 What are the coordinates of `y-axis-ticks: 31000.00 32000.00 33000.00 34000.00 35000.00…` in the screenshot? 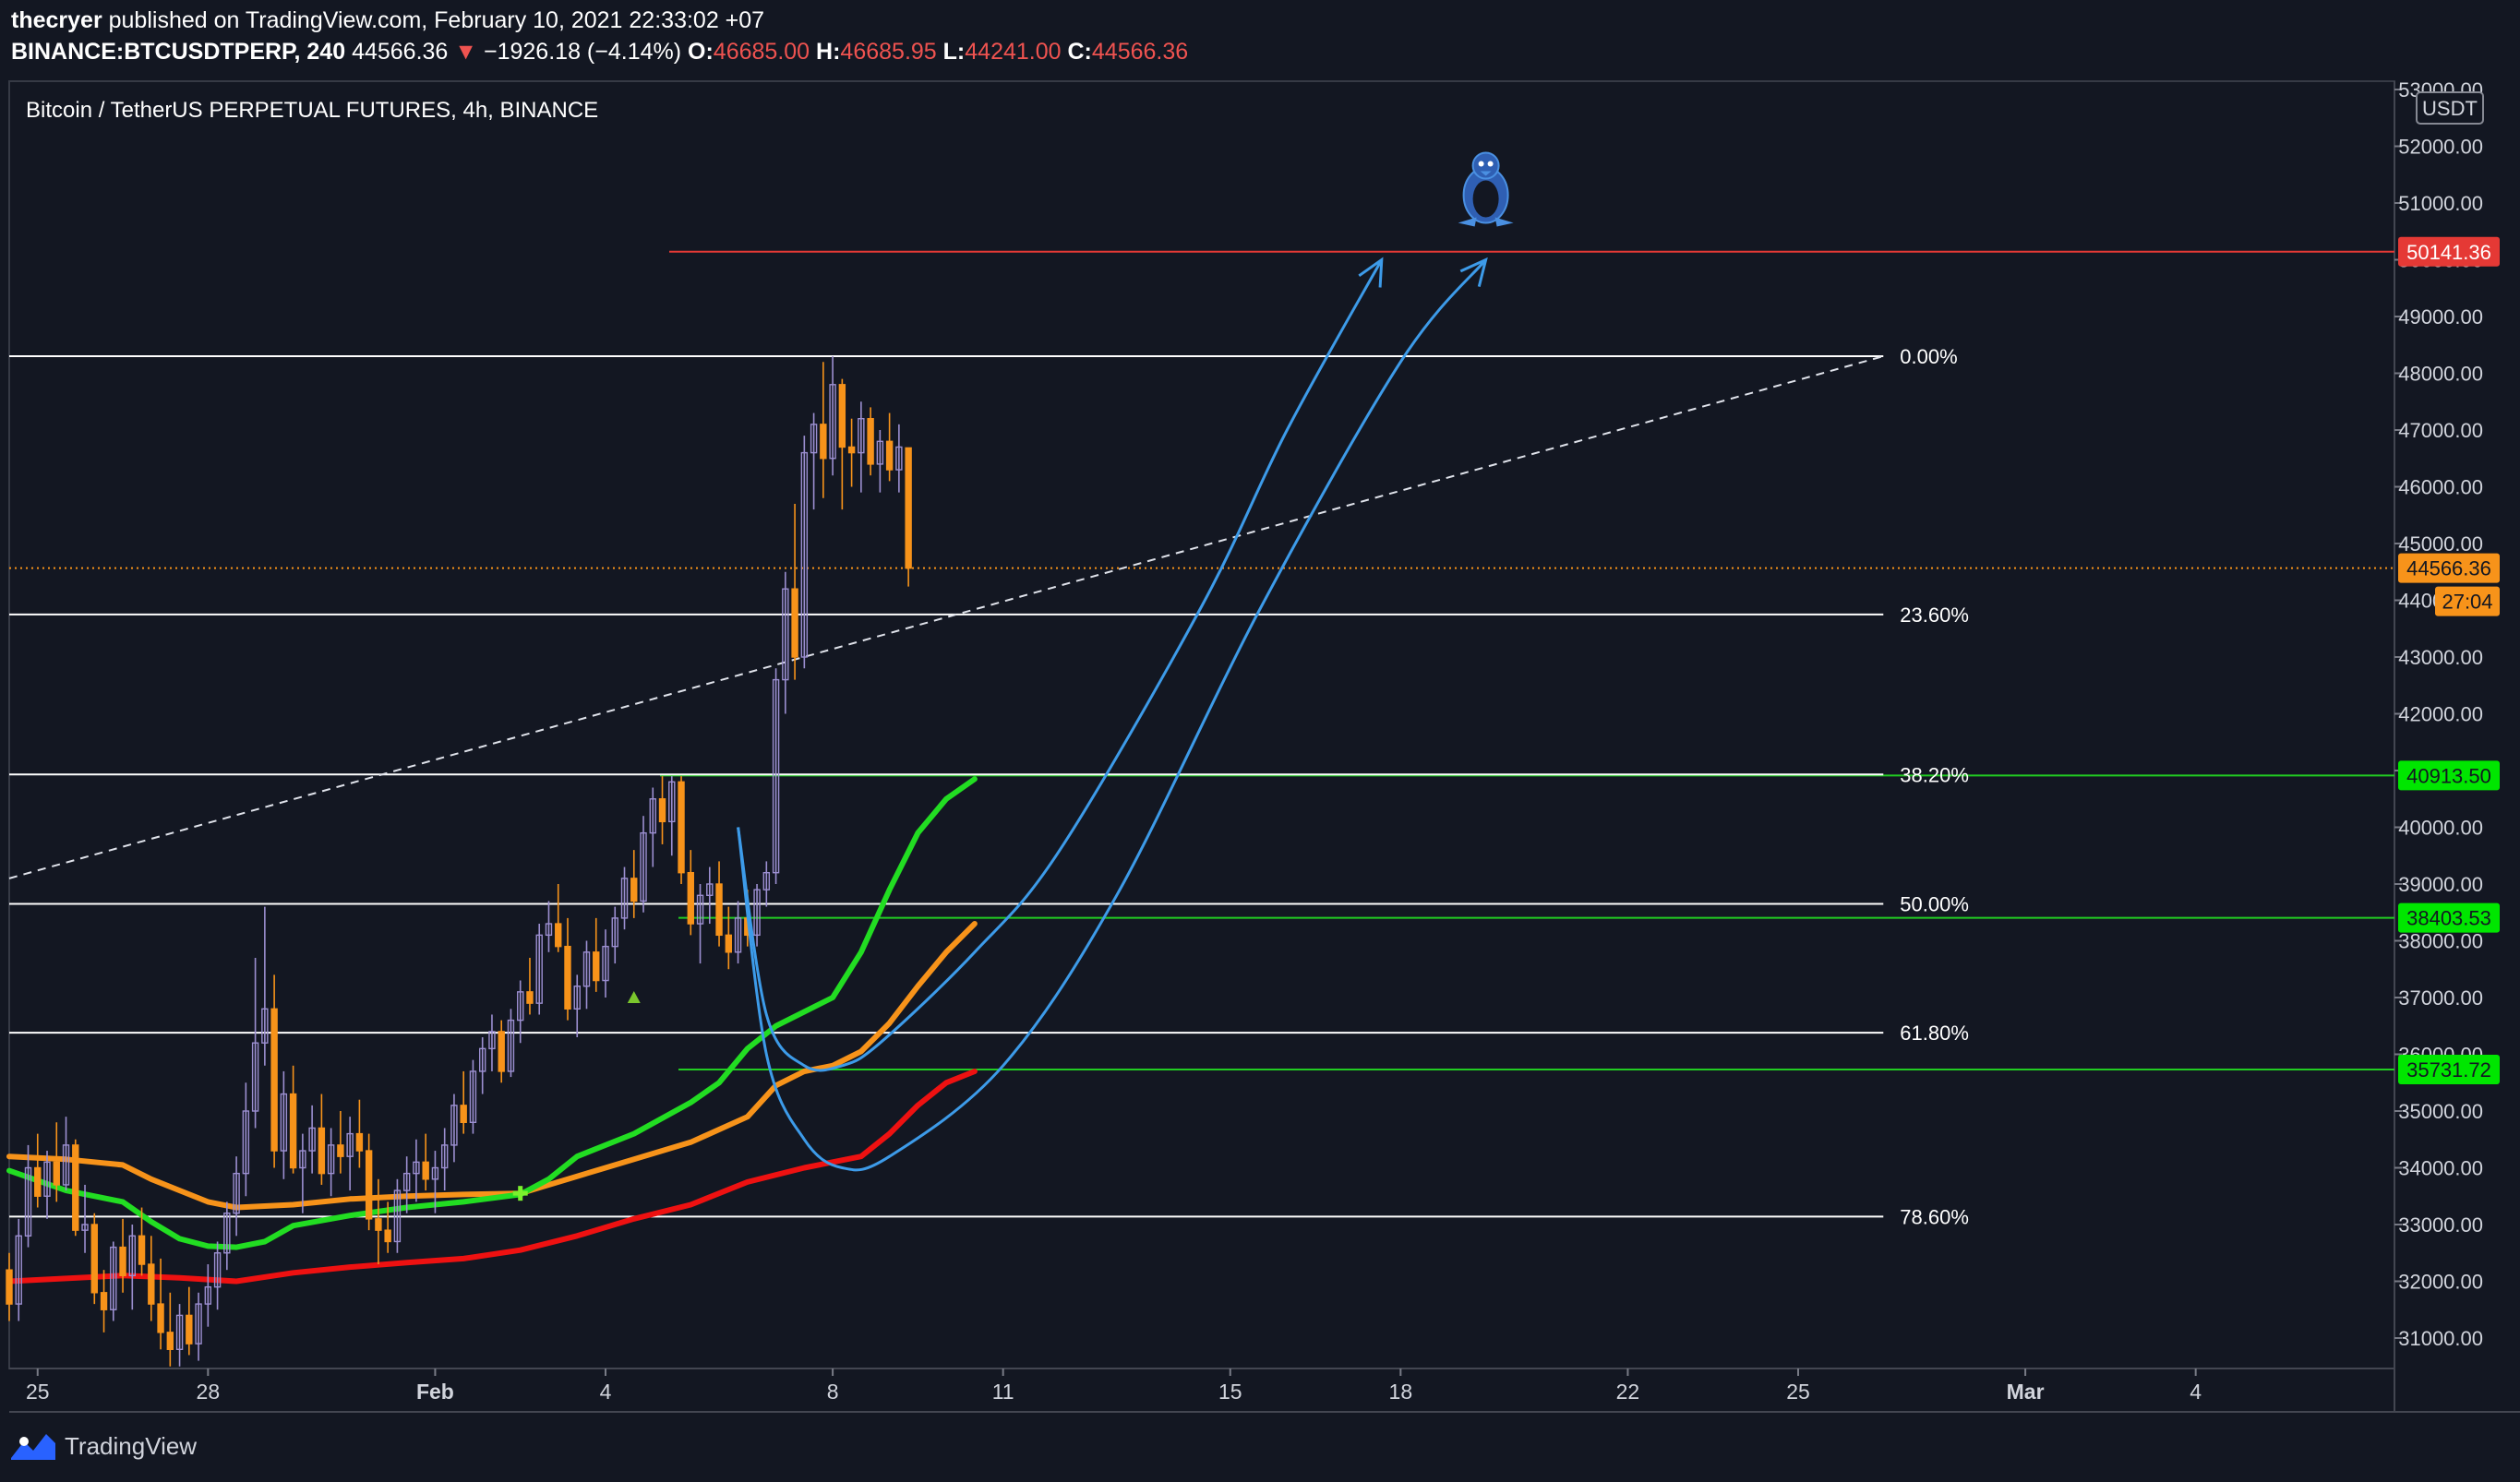 It's located at (2438, 714).